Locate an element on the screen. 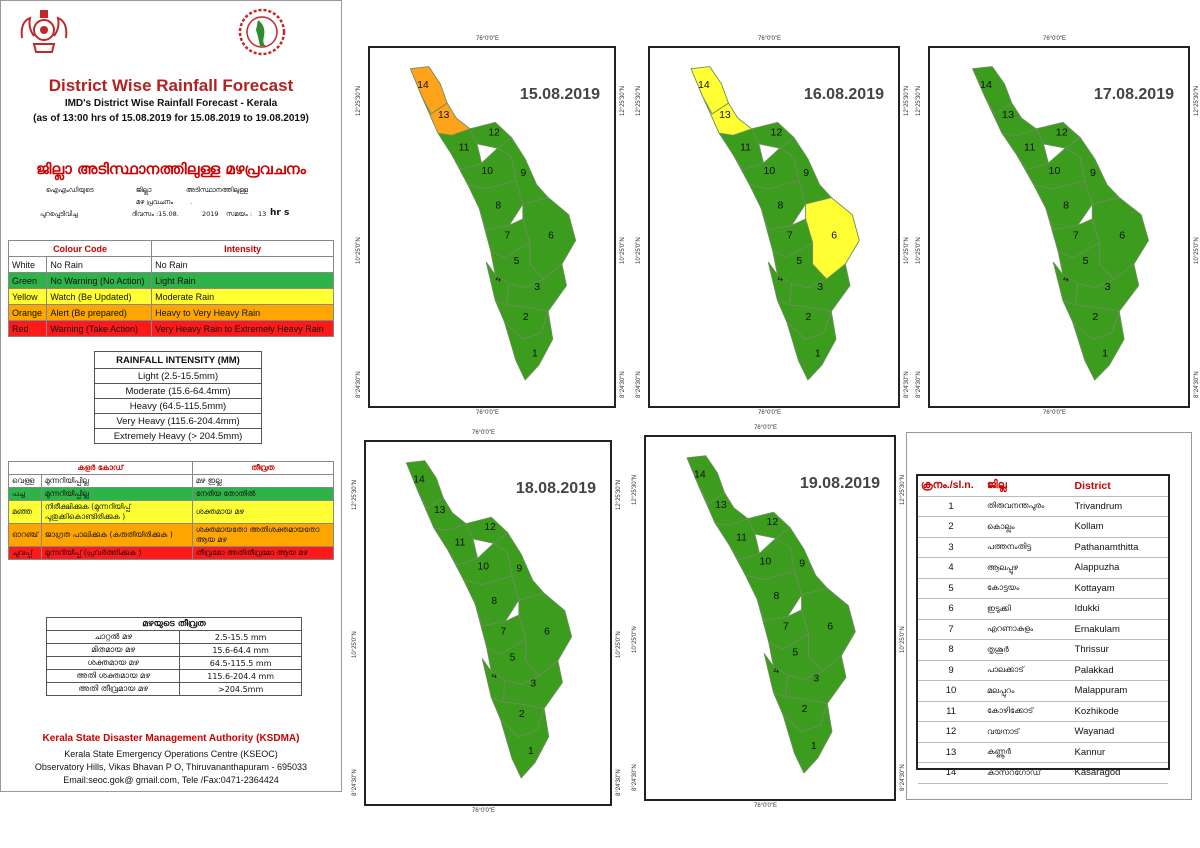 The image size is (1200, 848). intensity-header: Intensity is located at coordinates (242, 248).